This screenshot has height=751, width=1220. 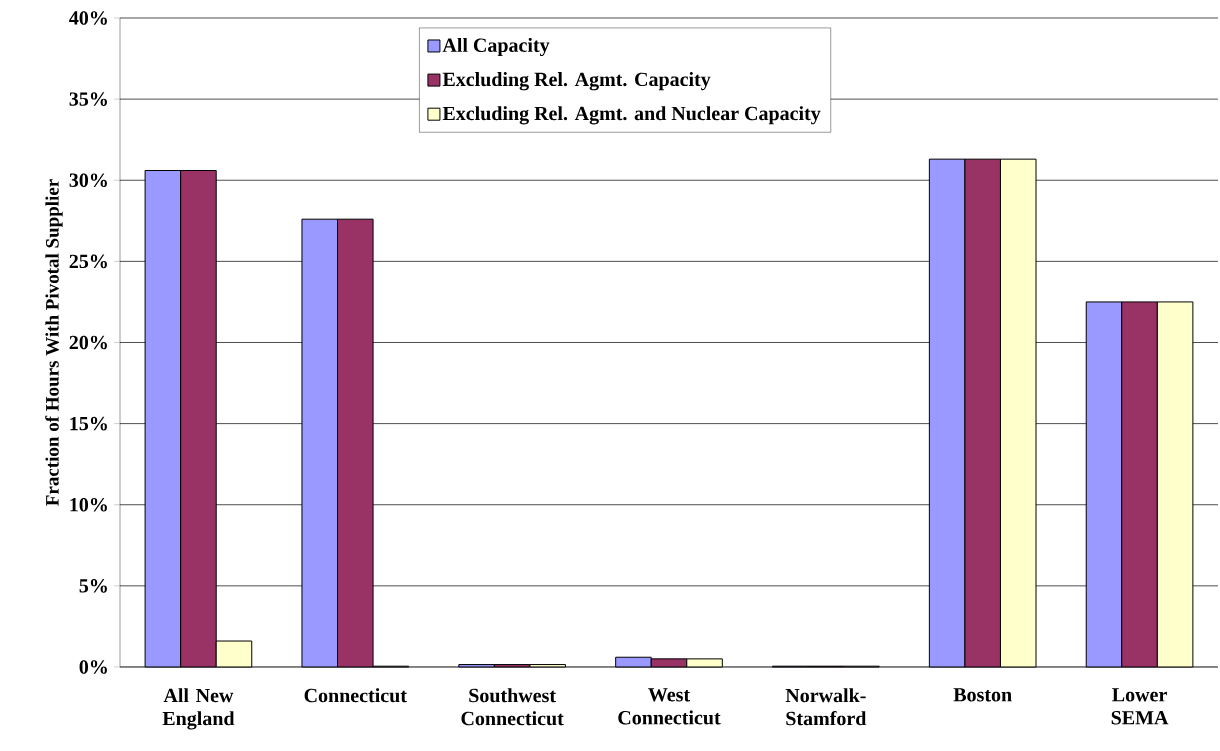 I want to click on y-axis-title: Fraction of Hours With Pivotal Supplier, so click(x=54, y=342).